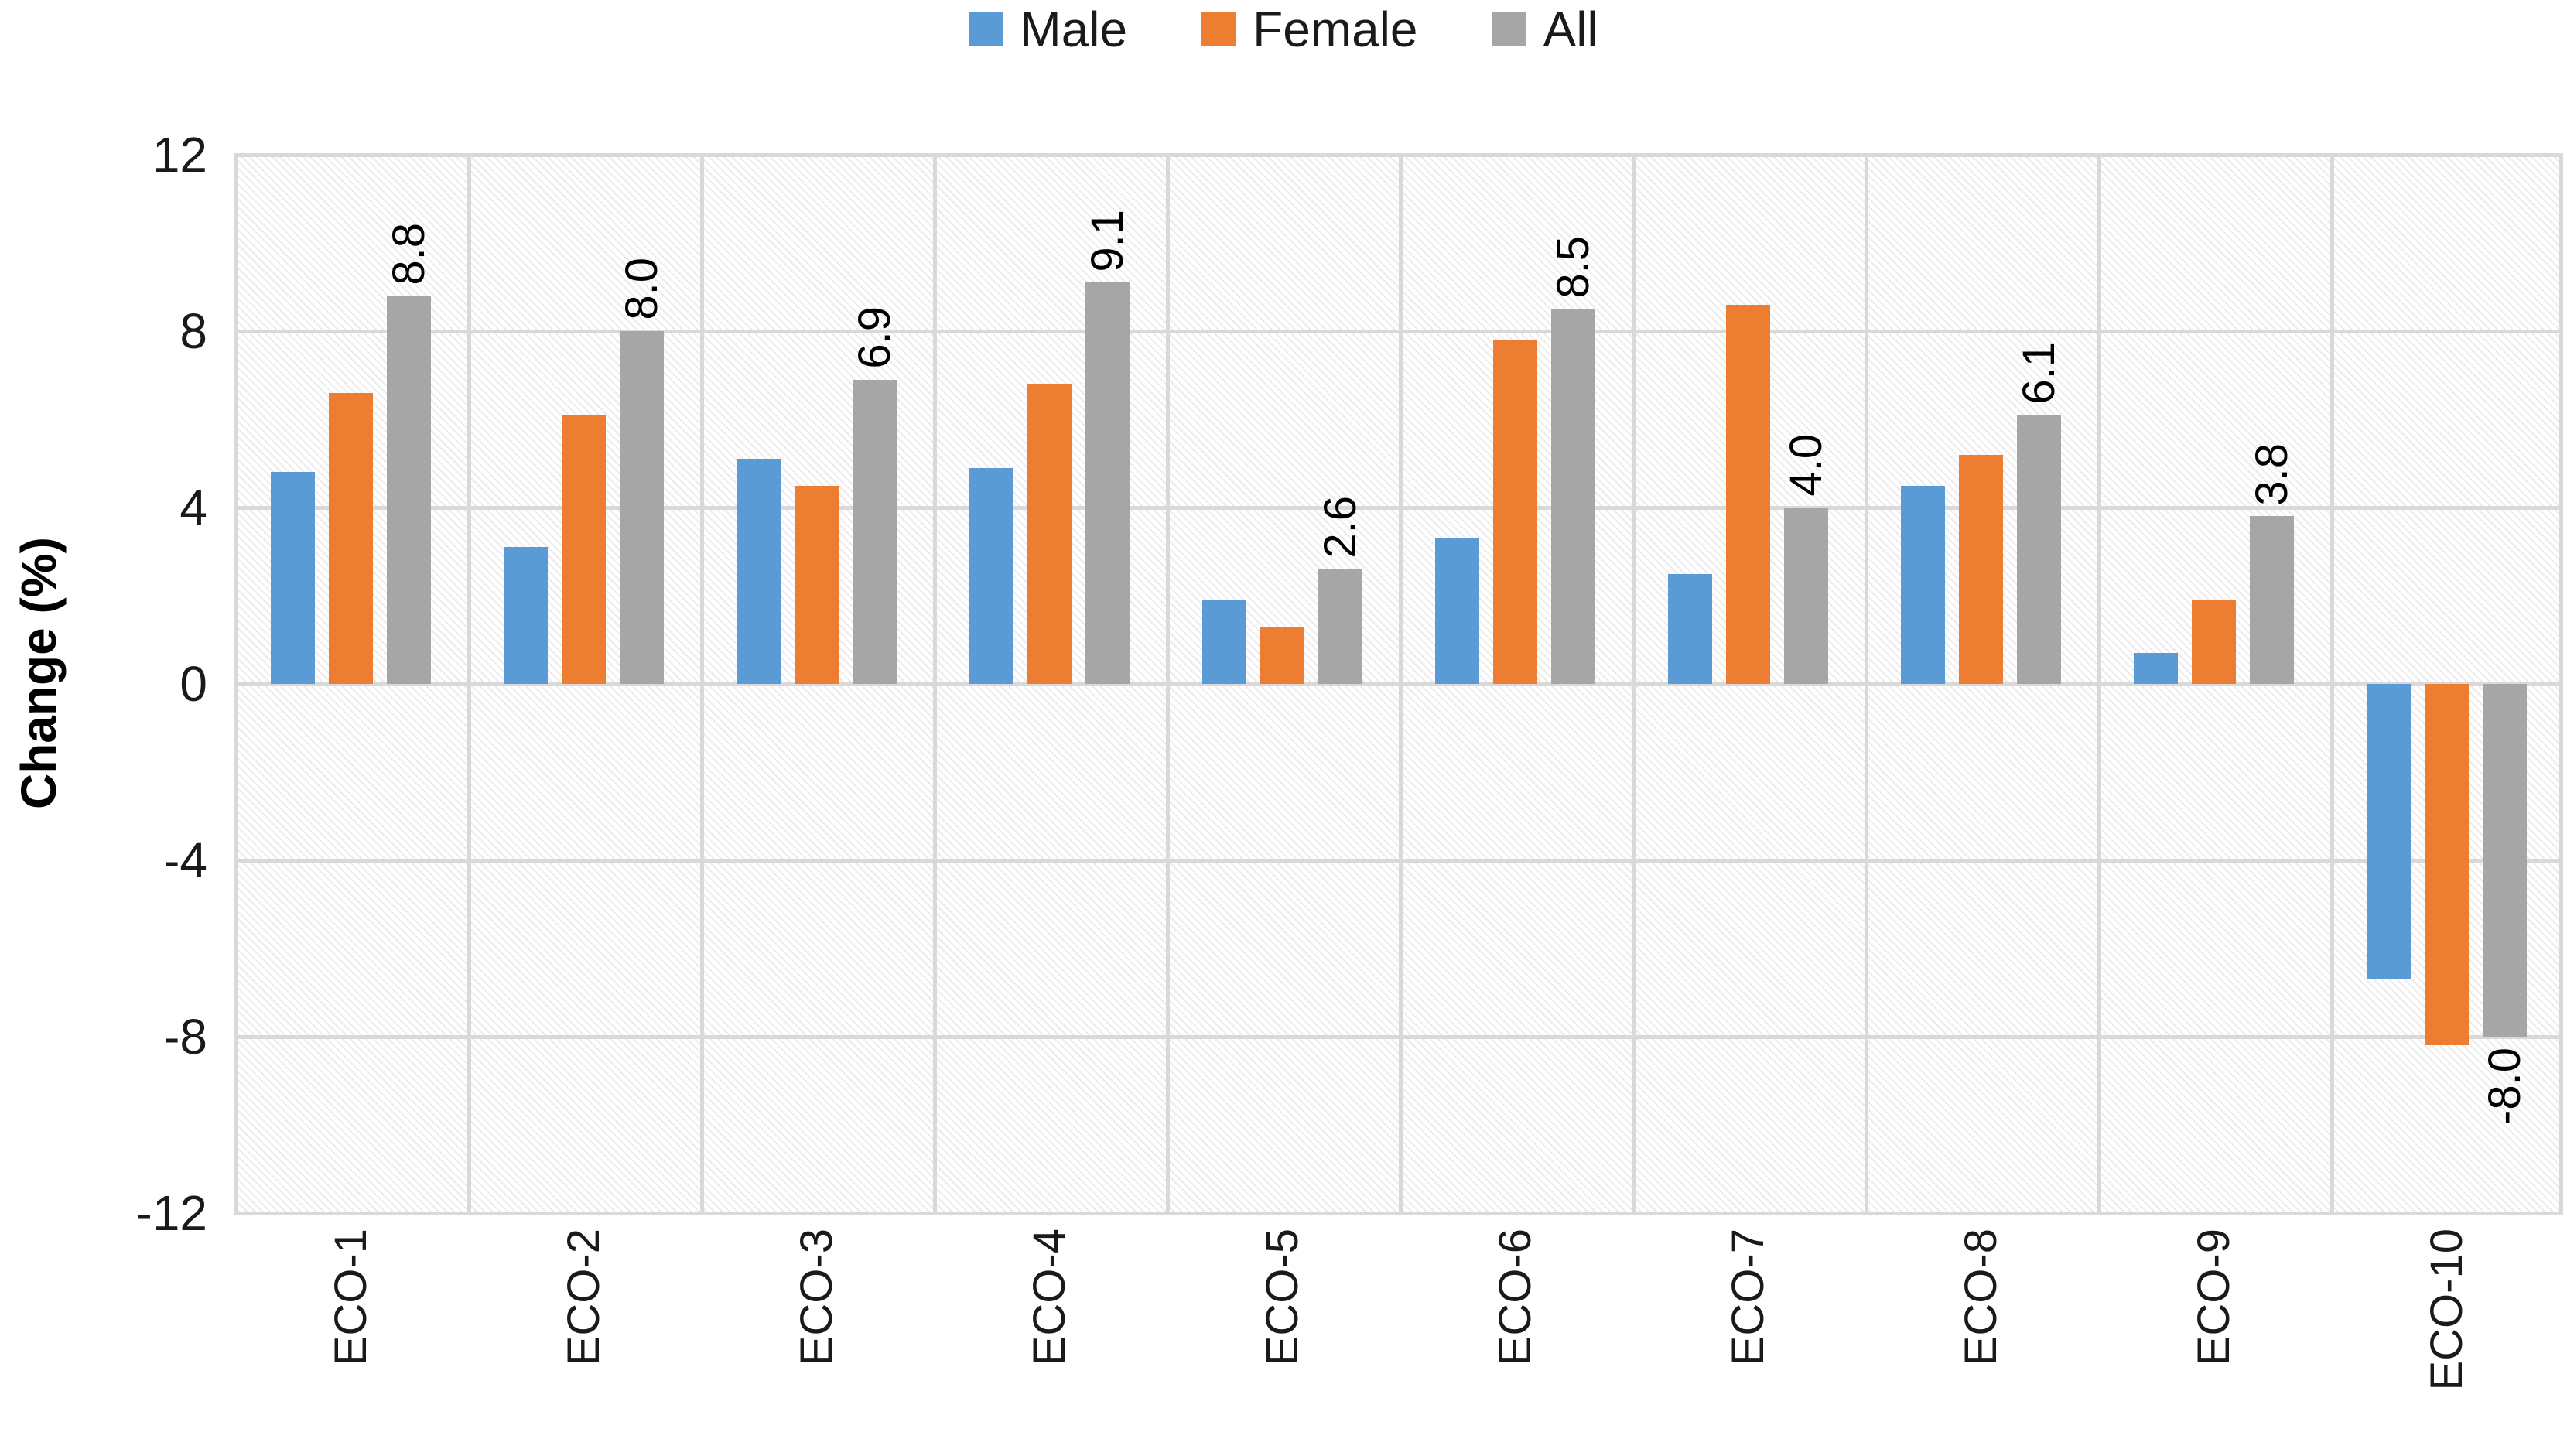 Image resolution: width=2567 pixels, height=1456 pixels. Describe the element at coordinates (583, 1297) in the screenshot. I see `x-category-label-eco-2: ECO-2` at that location.